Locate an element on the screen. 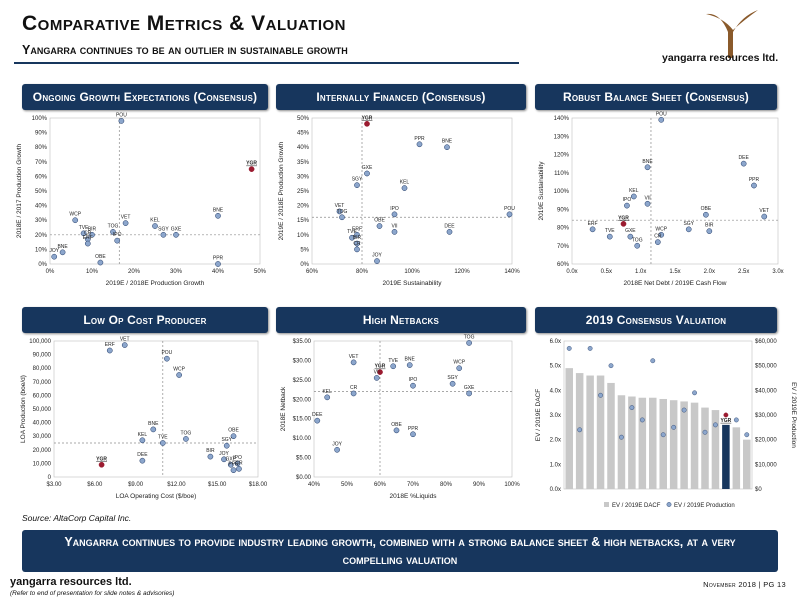  y-tick-label: 2.0x is located at coordinates (555, 441).